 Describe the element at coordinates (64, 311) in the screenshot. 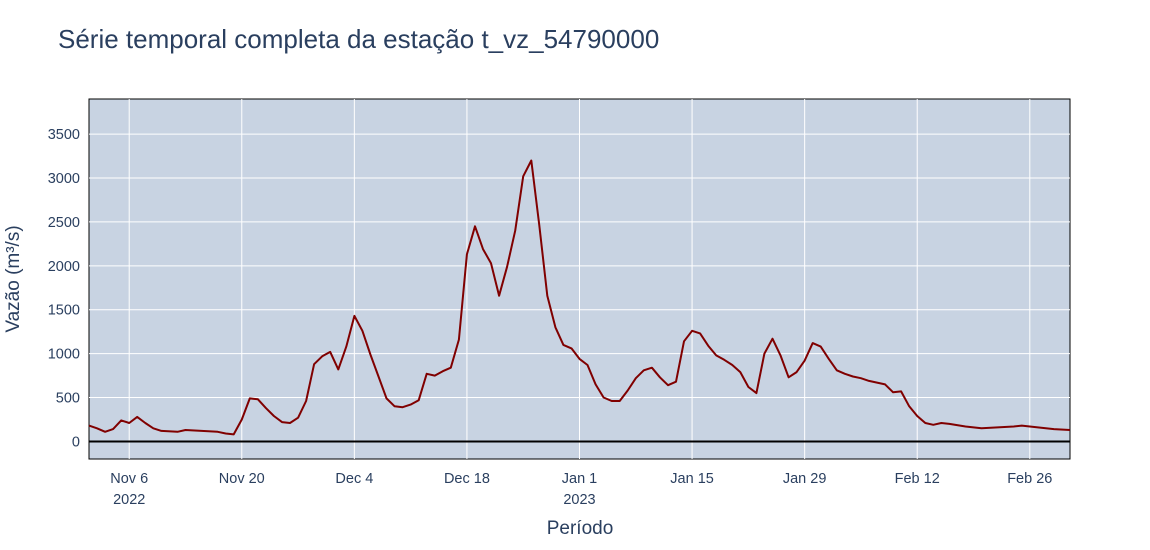

I see `y-tick-label: 1500` at that location.